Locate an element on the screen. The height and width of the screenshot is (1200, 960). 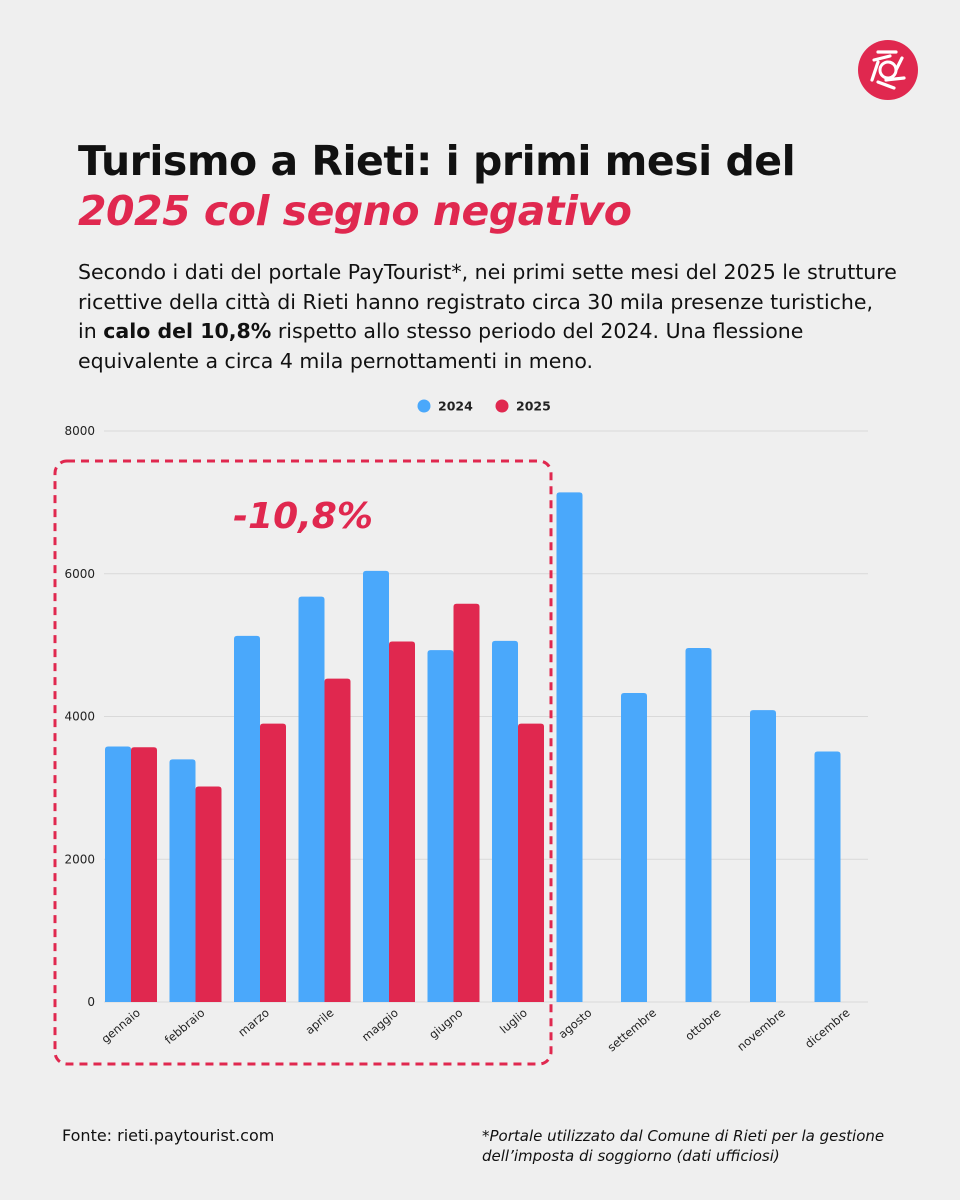
subtitle-bold: calo del 10,8% is located at coordinates (187, 331).